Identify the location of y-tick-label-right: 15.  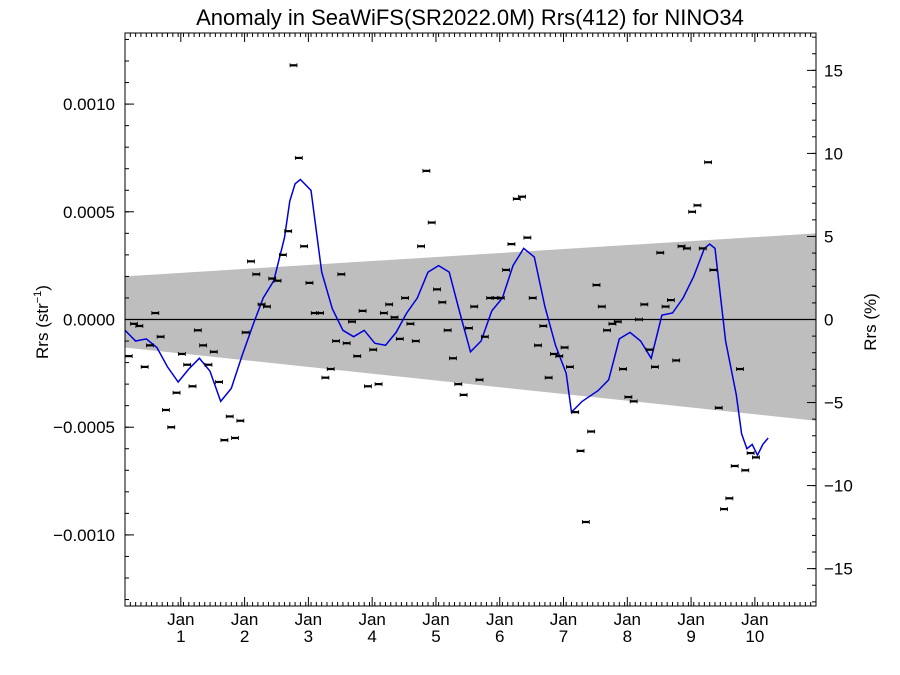
(833, 70).